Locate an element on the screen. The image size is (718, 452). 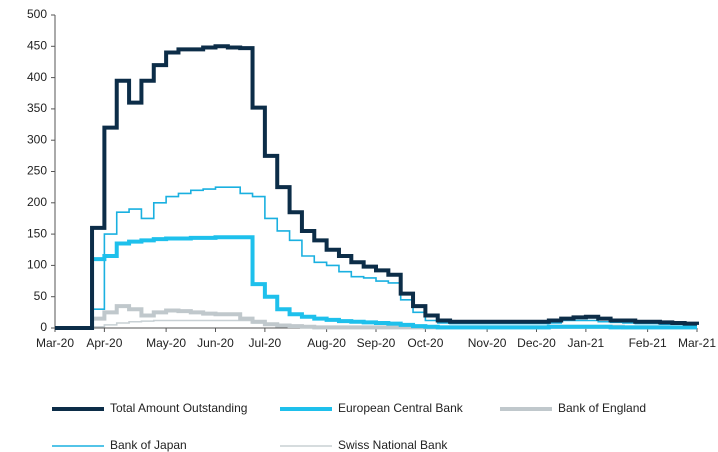
y-tick-label: 400 is located at coordinates (37, 77).